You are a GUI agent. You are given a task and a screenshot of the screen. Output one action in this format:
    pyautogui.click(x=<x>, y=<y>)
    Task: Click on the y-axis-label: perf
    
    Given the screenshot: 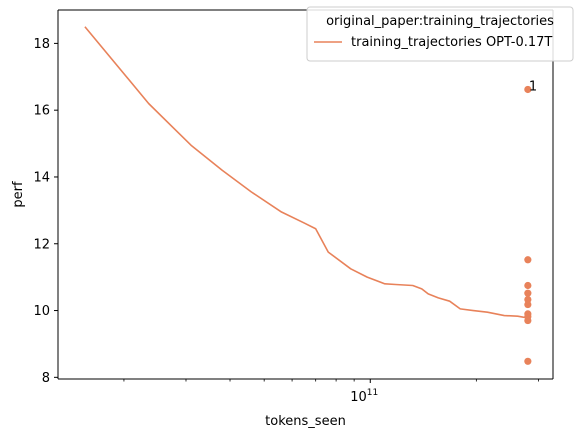 What is the action you would take?
    pyautogui.click(x=18, y=194)
    